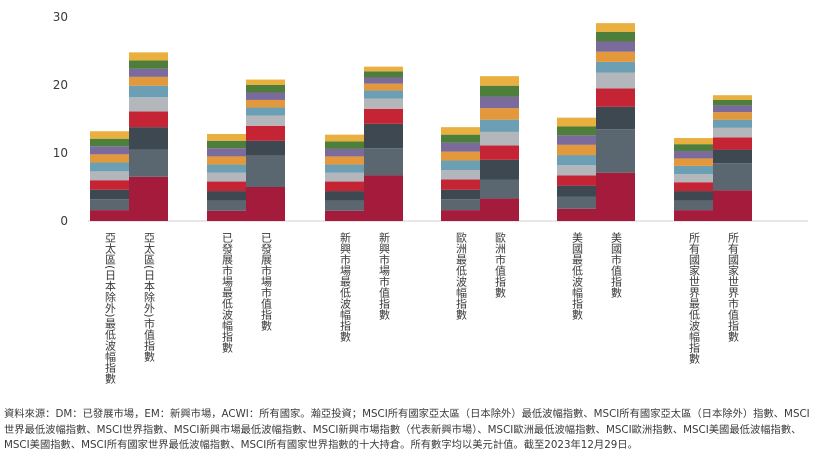 The height and width of the screenshot is (474, 820). What do you see at coordinates (60, 17) in the screenshot?
I see `y-tick-label: 30` at bounding box center [60, 17].